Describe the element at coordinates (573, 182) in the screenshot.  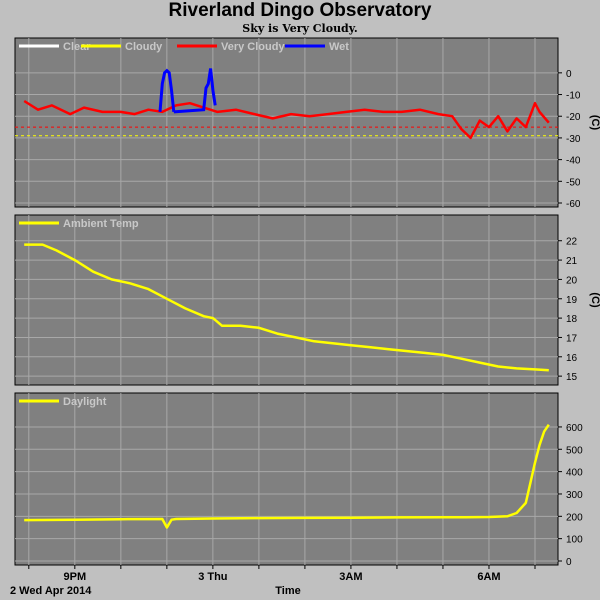
I see `y-tick-label: -50` at that location.